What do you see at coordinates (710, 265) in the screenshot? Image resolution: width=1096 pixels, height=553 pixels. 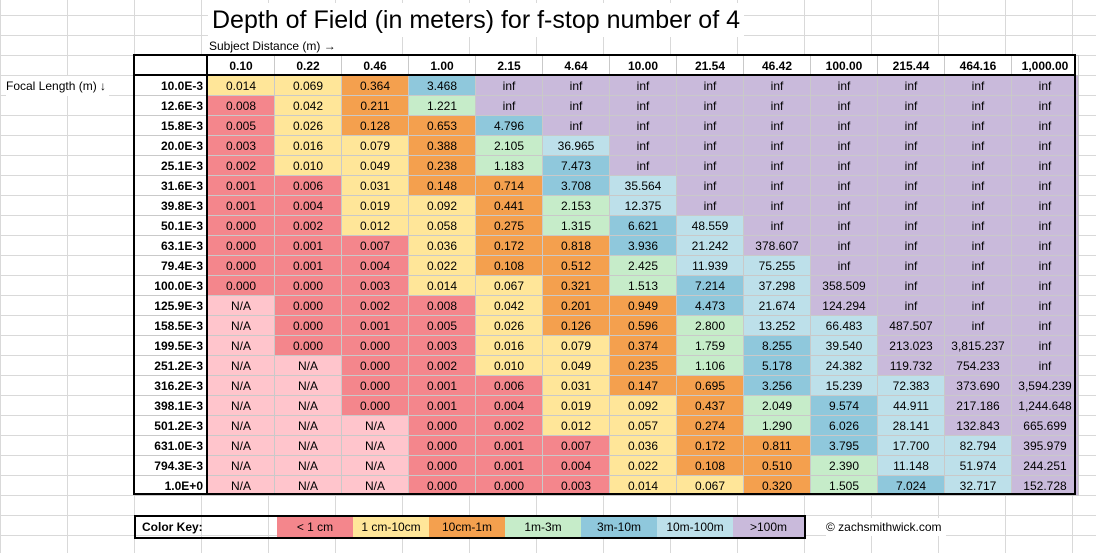 I see `dof-value-cell: 11.939` at bounding box center [710, 265].